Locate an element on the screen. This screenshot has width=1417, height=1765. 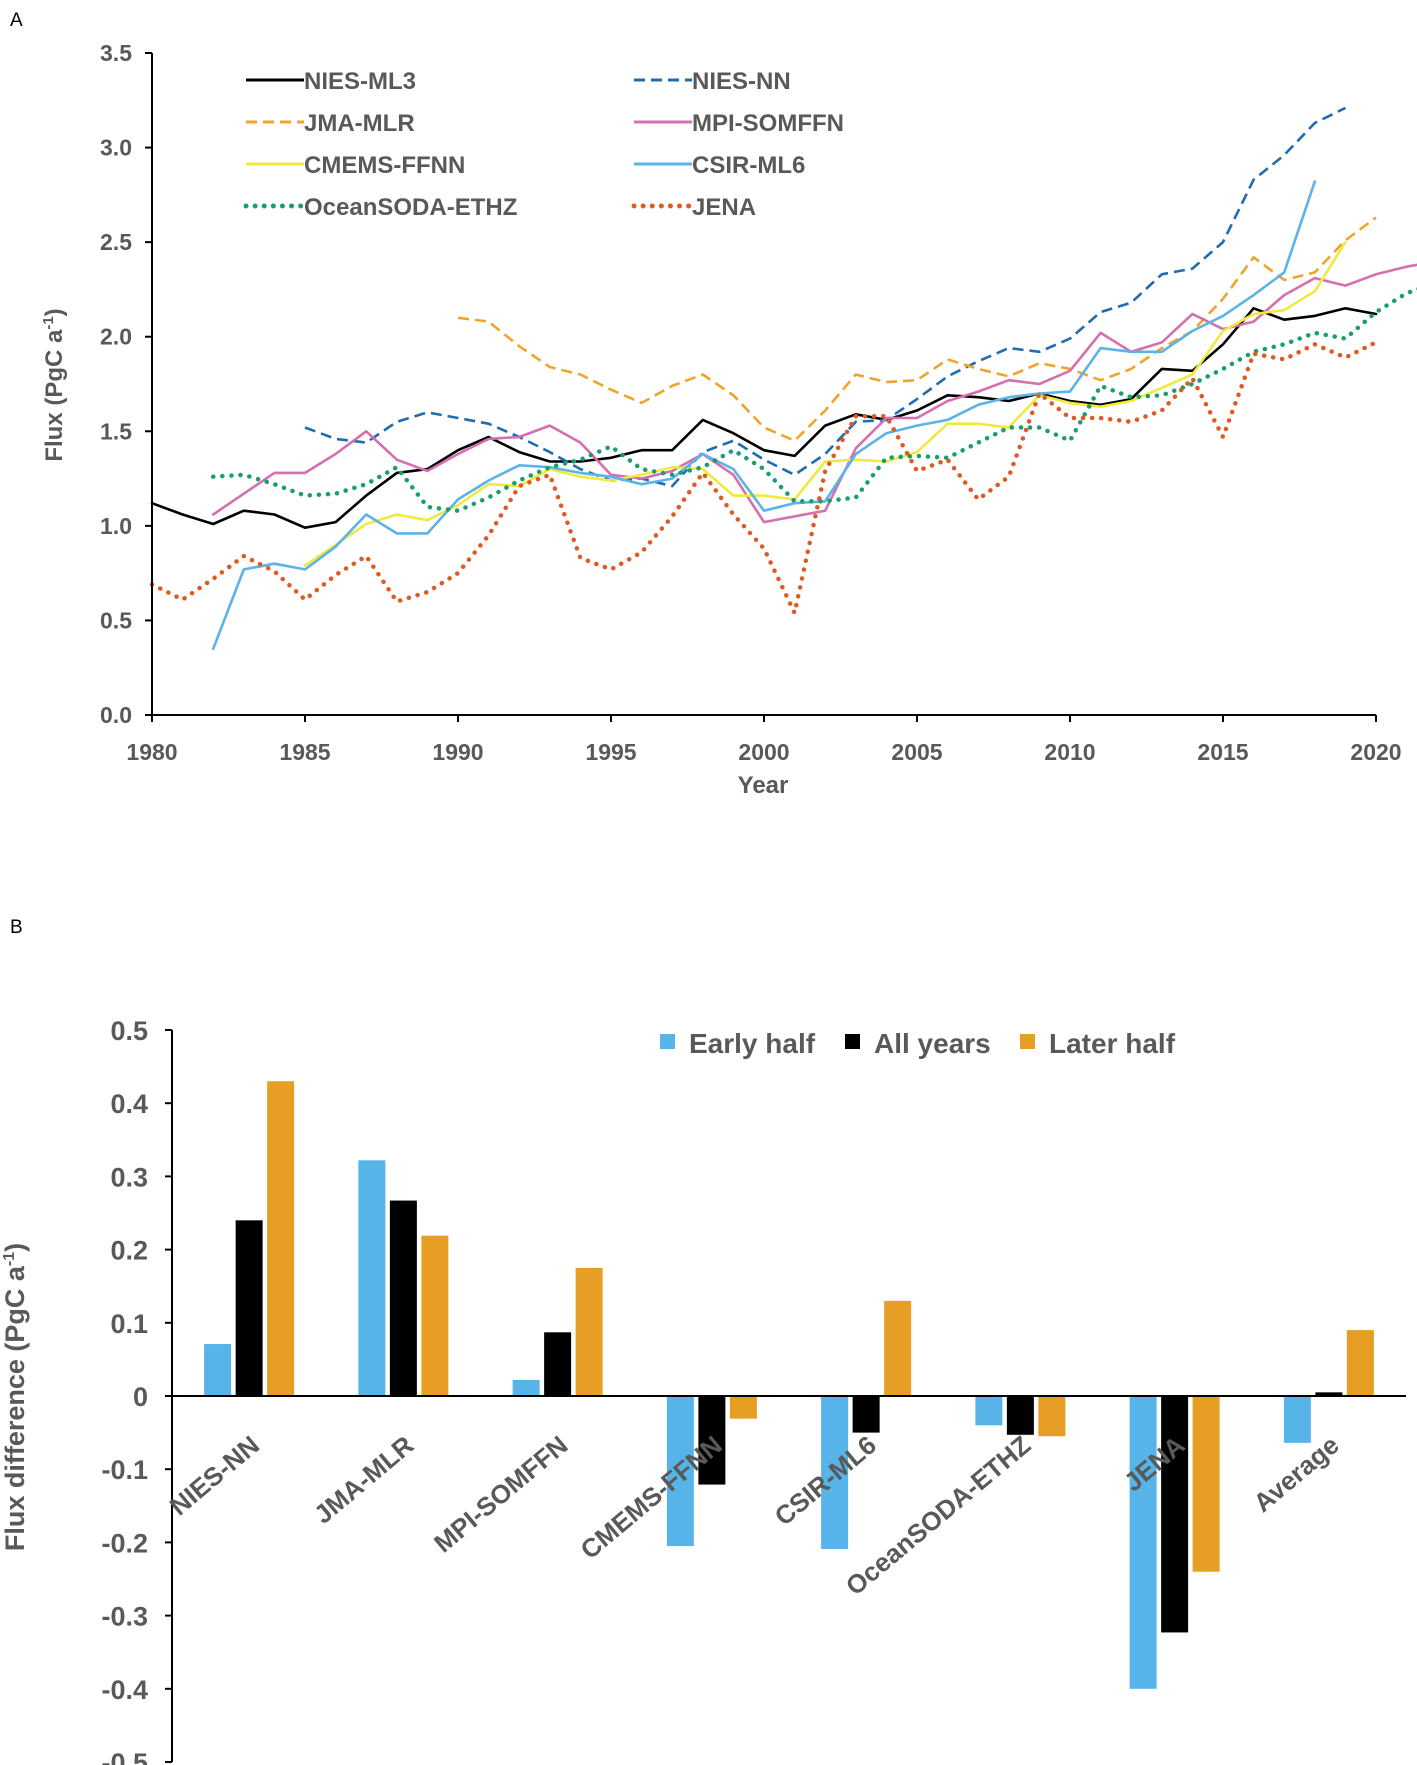
bar-mpi-somffn-all-years is located at coordinates (558, 1364).